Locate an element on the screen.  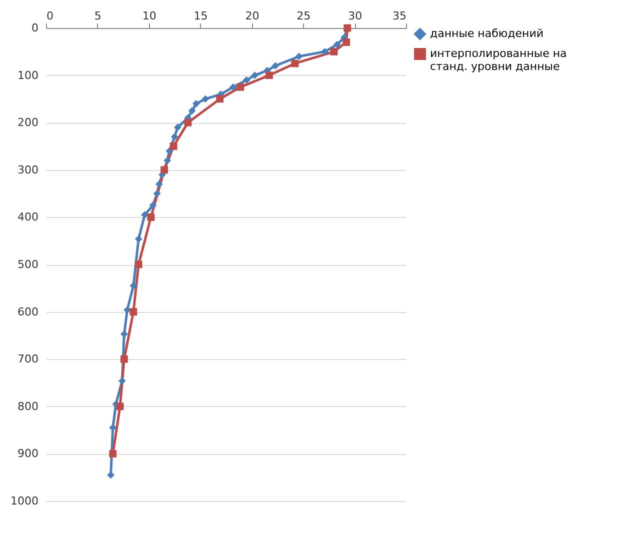
x-tick-label: 30 is located at coordinates (355, 16).